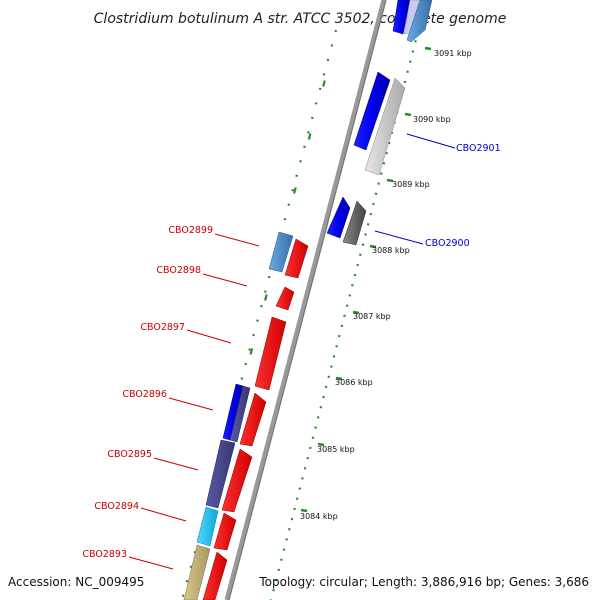 The height and width of the screenshot is (600, 600). Describe the element at coordinates (372, 111) in the screenshot. I see `gene-cbo2901-blue` at that location.